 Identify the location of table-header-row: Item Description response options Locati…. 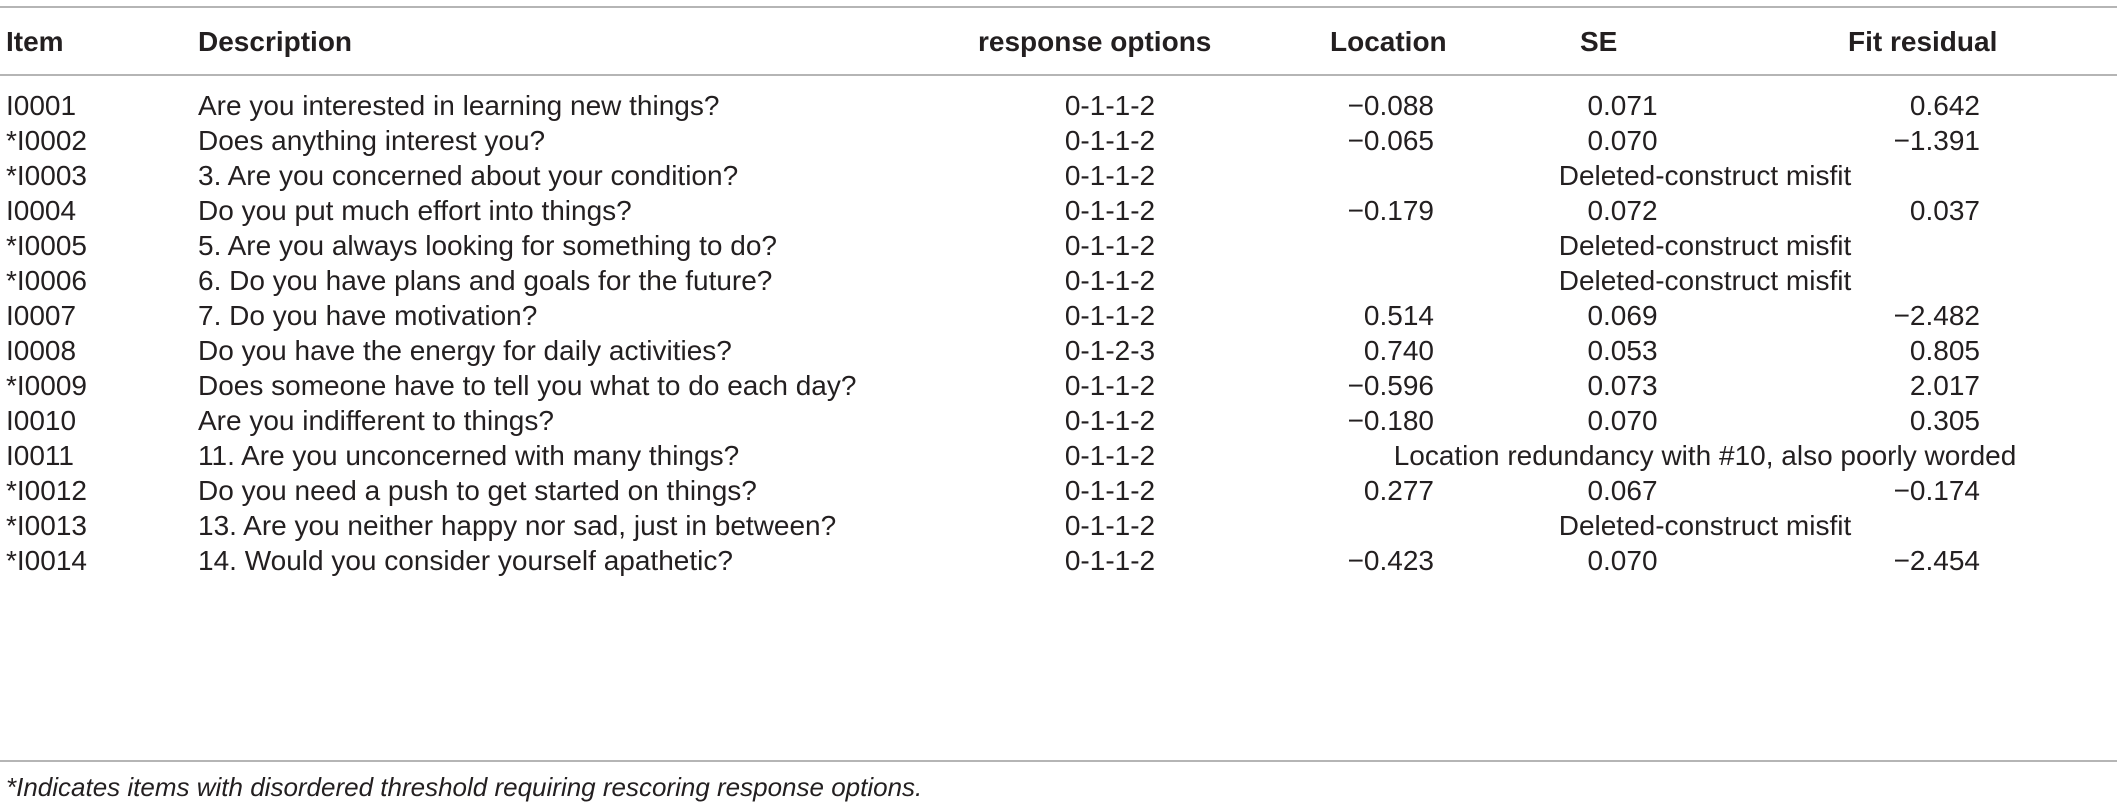
(1058, 41).